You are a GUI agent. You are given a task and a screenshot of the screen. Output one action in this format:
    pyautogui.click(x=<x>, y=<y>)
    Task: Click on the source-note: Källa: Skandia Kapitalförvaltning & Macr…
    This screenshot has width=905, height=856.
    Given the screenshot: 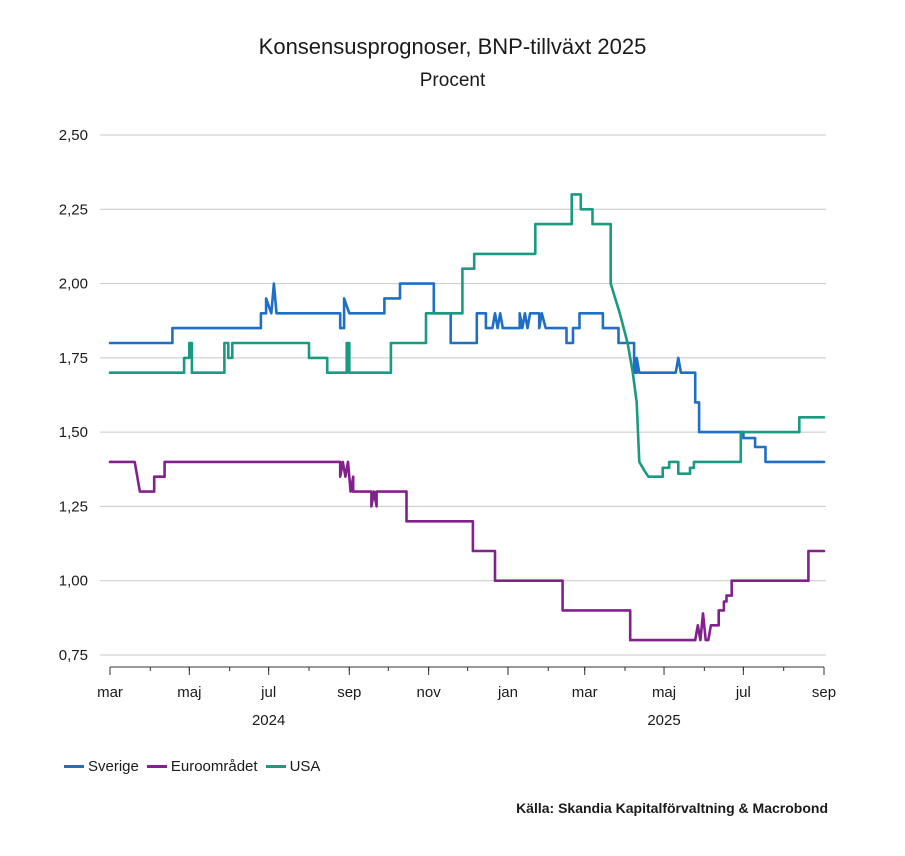 What is the action you would take?
    pyautogui.click(x=672, y=808)
    